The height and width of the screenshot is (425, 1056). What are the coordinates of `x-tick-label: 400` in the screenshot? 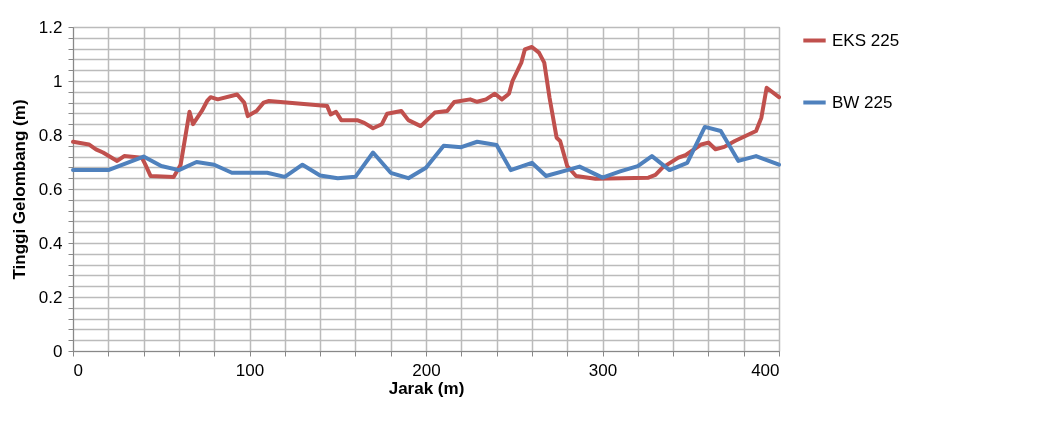 It's located at (765, 370).